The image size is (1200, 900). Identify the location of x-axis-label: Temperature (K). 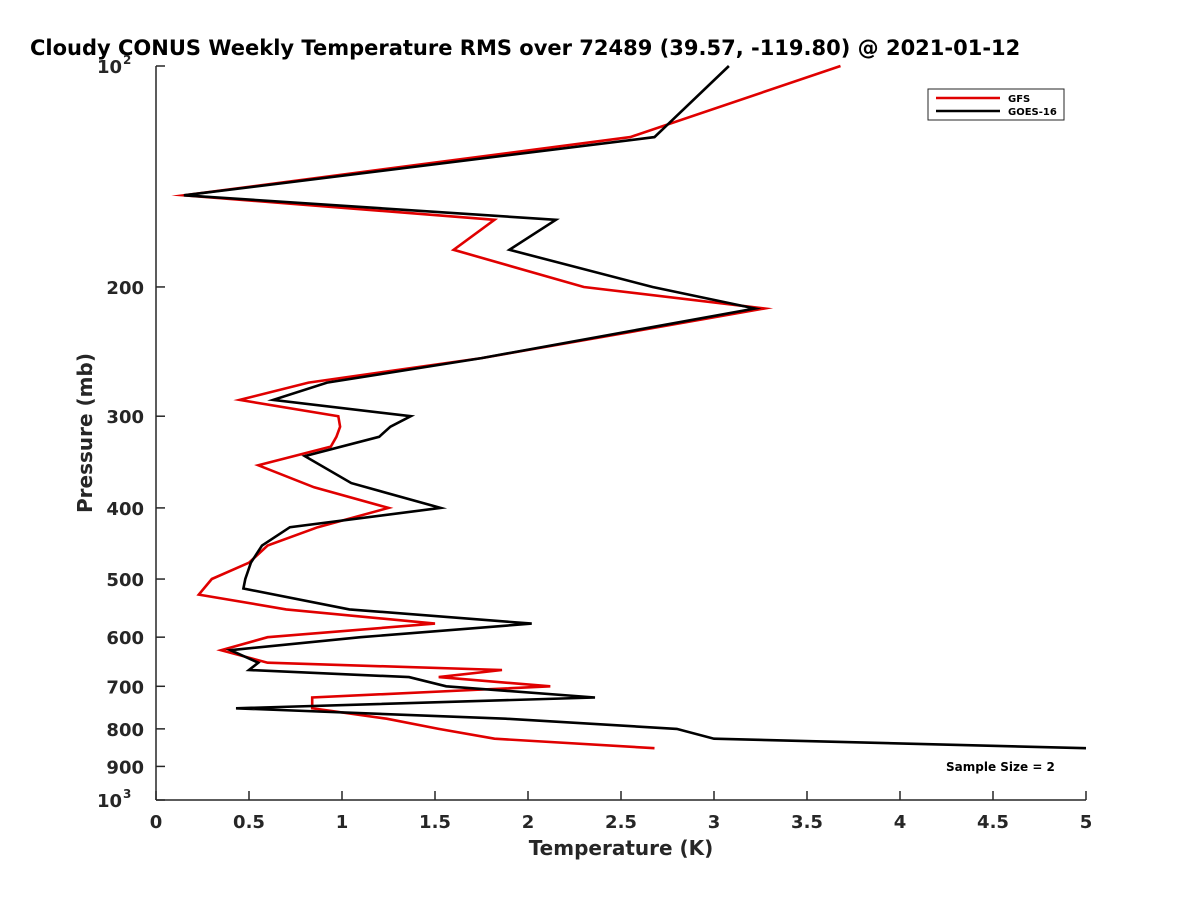
(621, 848).